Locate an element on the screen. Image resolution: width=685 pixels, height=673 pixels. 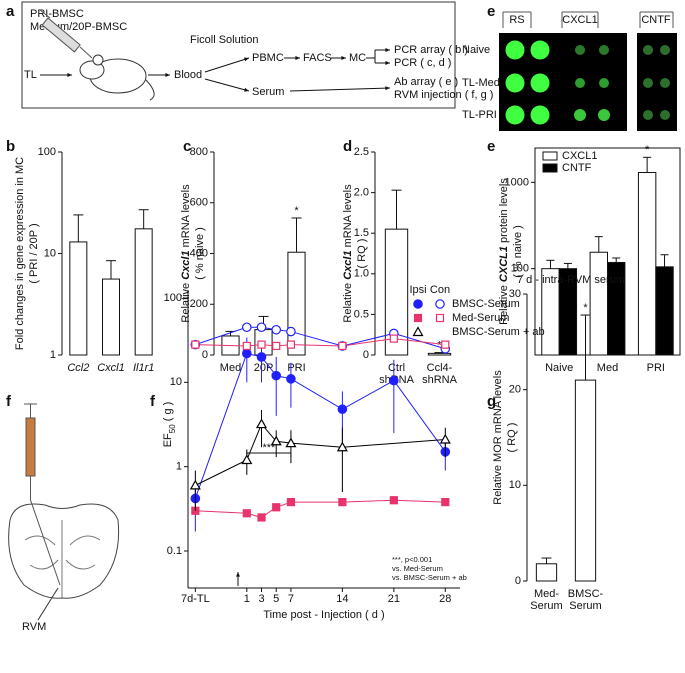
y-axis-label-part: ( g ) is located at coordinates (168, 413).